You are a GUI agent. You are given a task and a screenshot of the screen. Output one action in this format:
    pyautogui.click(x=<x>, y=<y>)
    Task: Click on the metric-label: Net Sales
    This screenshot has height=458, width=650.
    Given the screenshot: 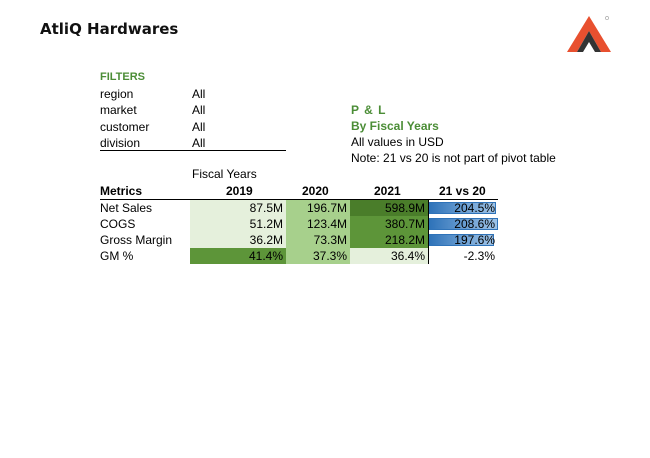 What is the action you would take?
    pyautogui.click(x=126, y=208)
    